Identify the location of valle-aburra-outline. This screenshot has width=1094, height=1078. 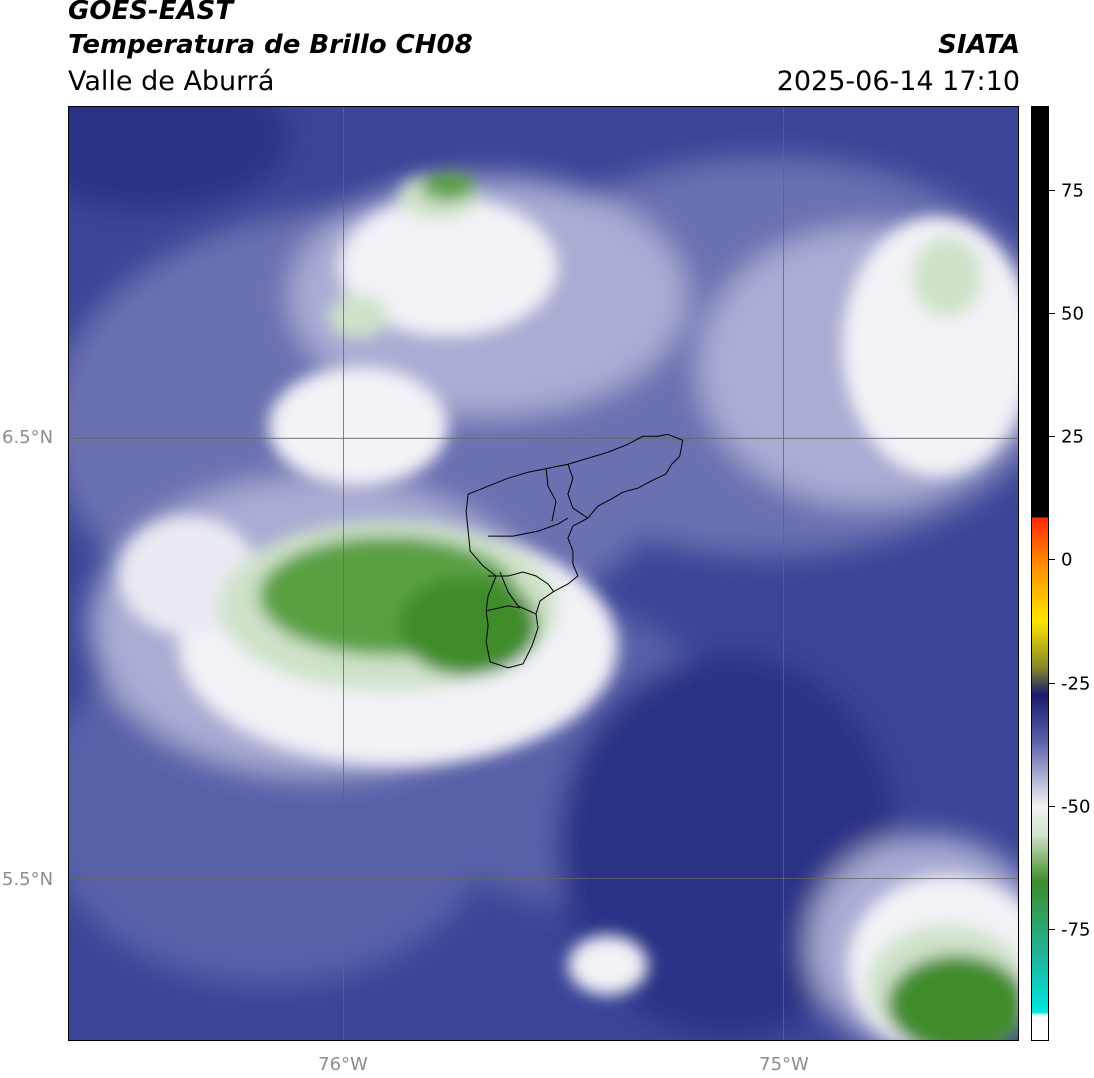
(574, 551).